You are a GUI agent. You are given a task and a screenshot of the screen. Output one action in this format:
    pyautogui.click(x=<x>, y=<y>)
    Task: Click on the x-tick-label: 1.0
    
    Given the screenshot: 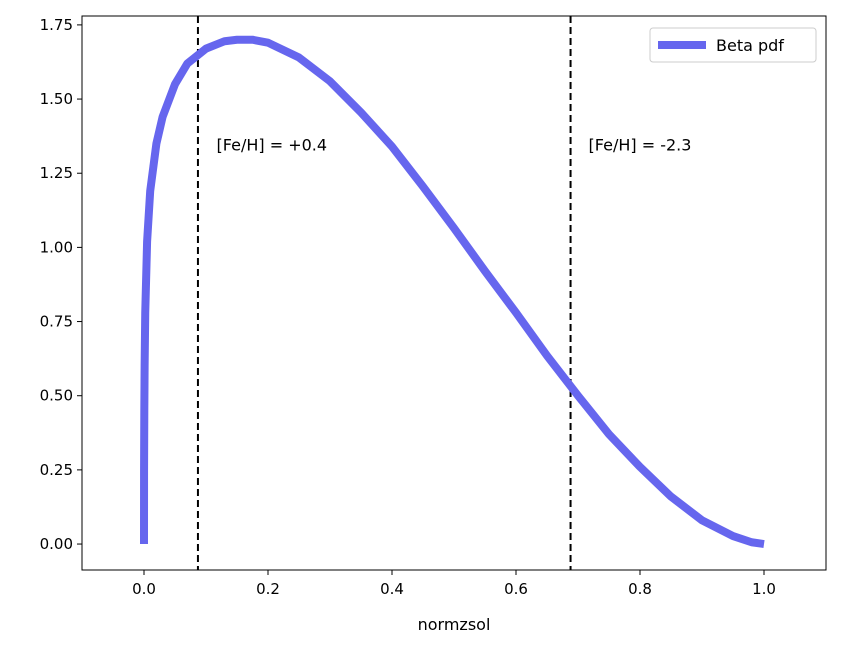 What is the action you would take?
    pyautogui.click(x=764, y=589)
    